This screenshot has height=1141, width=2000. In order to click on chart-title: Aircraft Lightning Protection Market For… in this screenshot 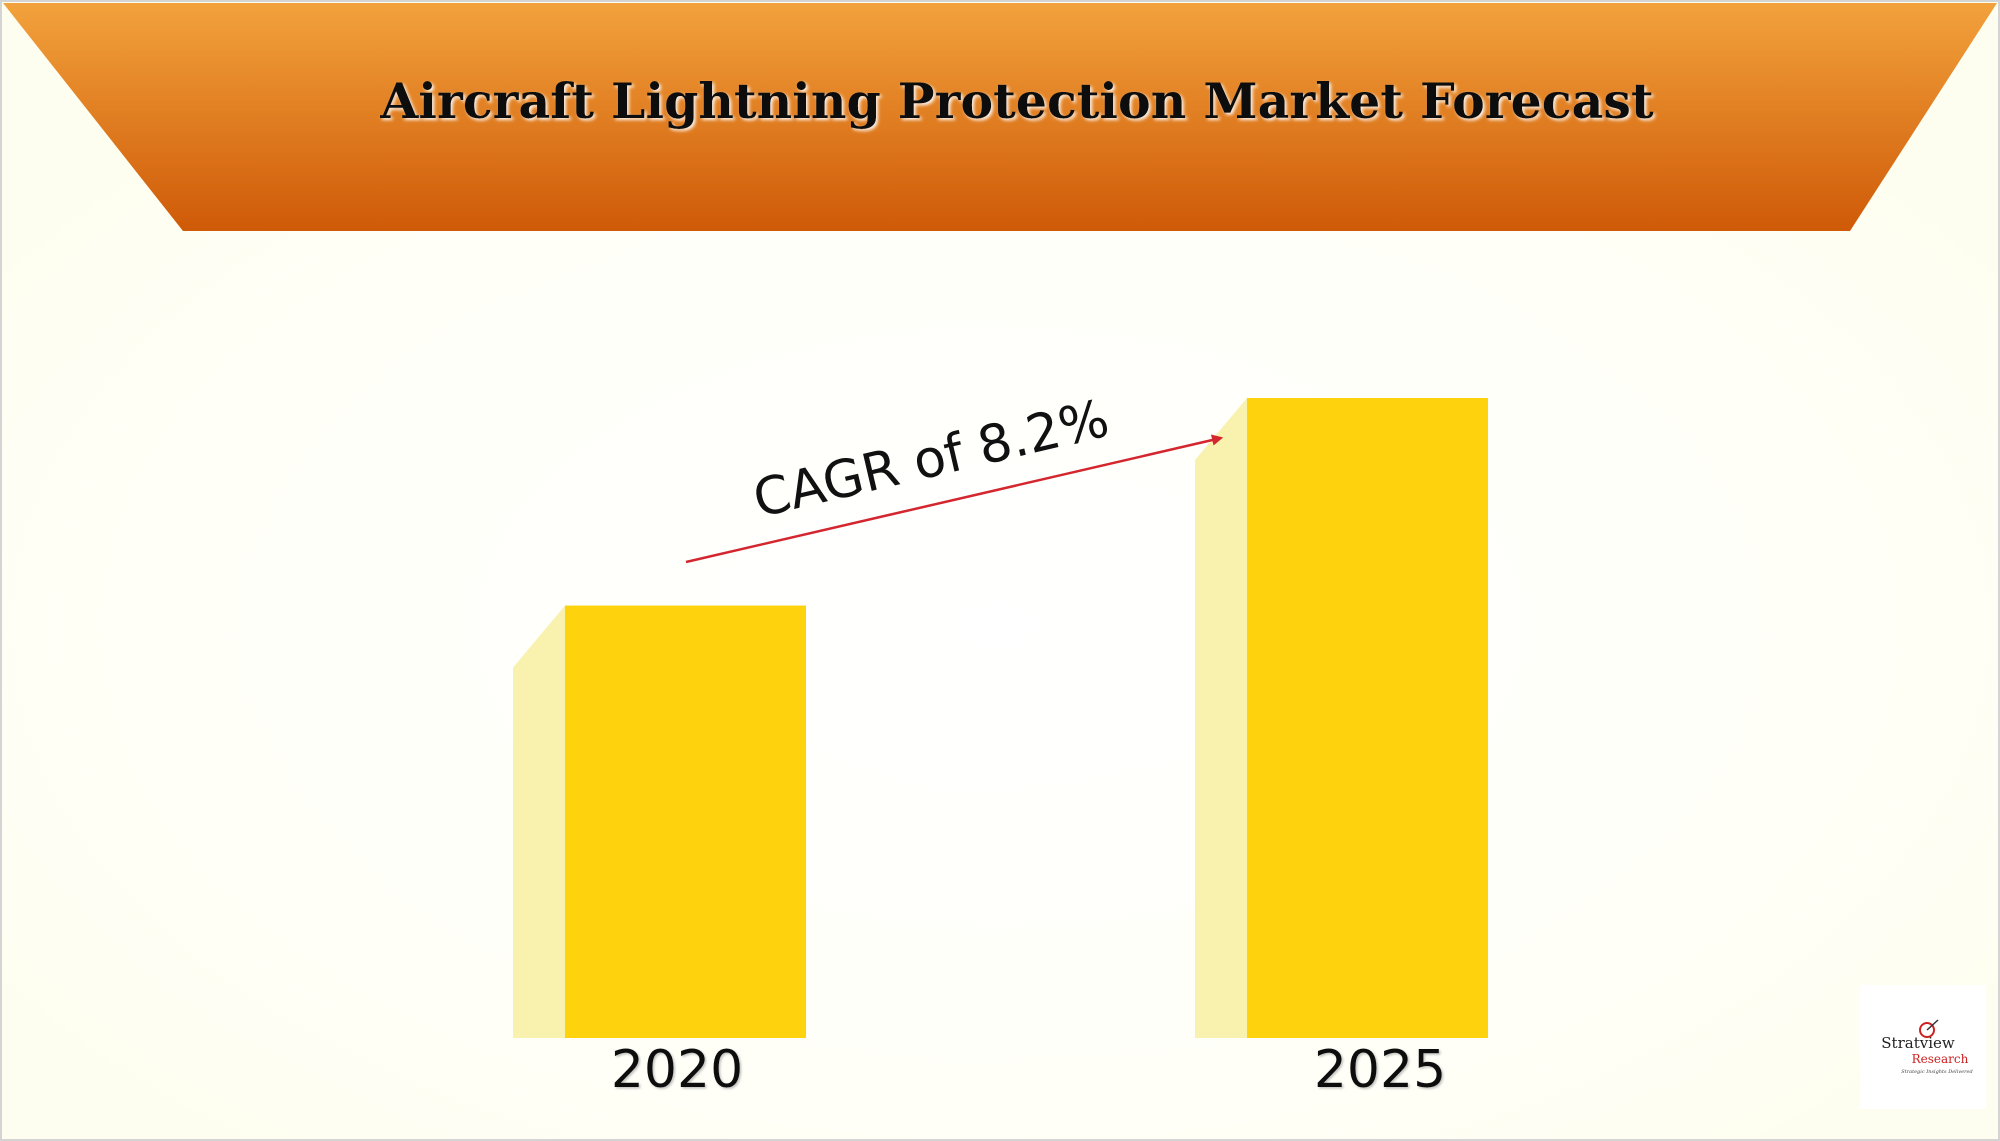, I will do `click(1016, 101)`.